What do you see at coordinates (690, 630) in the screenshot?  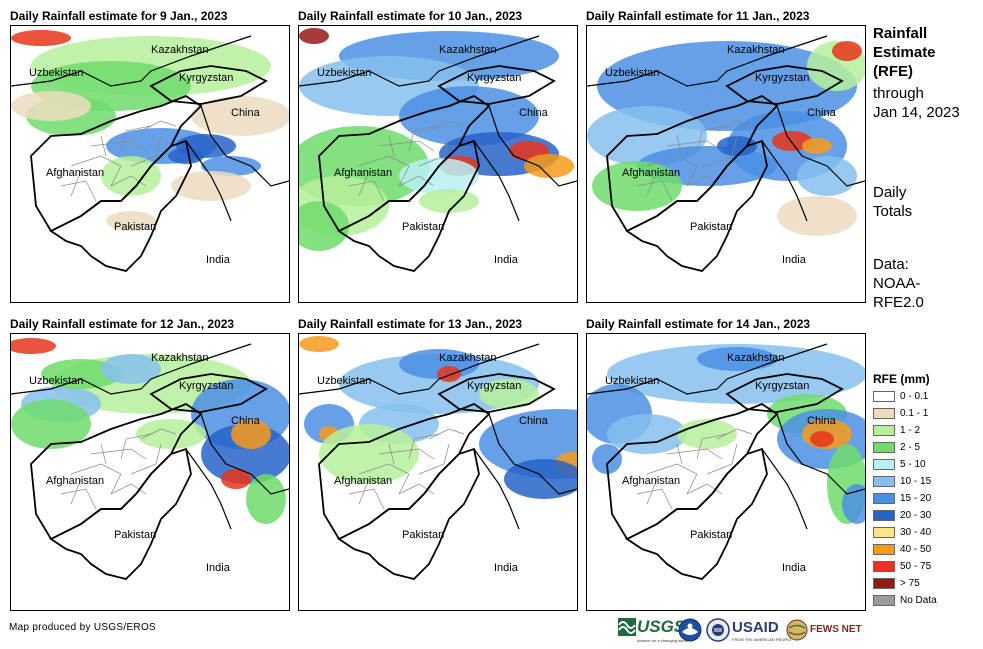 I see `noaa-emblem-icon` at bounding box center [690, 630].